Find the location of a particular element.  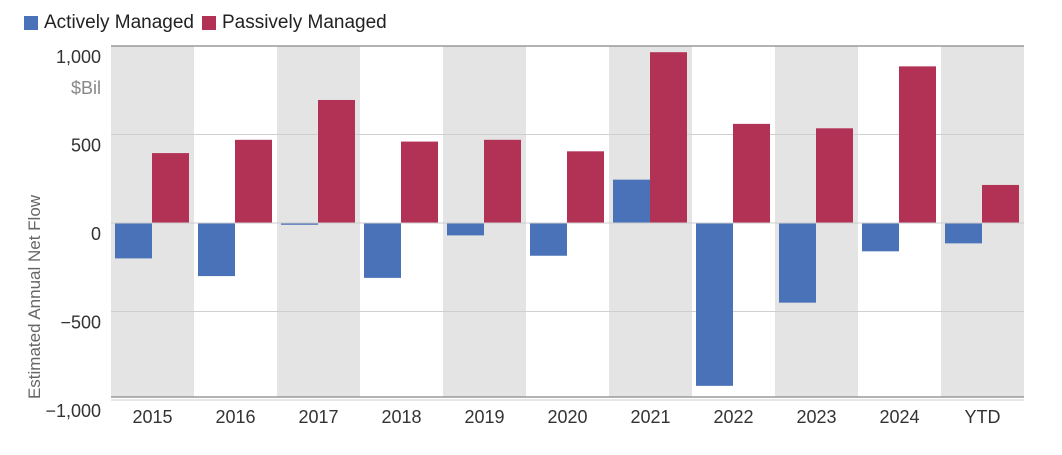

x-tick-label: 2019 is located at coordinates (484, 417).